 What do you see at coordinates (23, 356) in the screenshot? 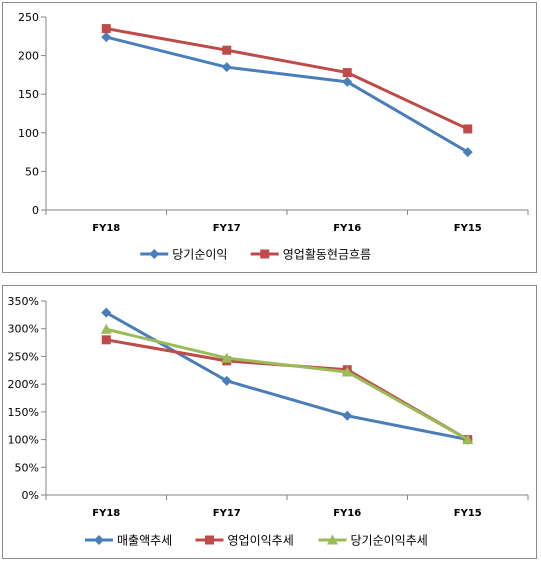
I see `y-tick-label: 250%` at bounding box center [23, 356].